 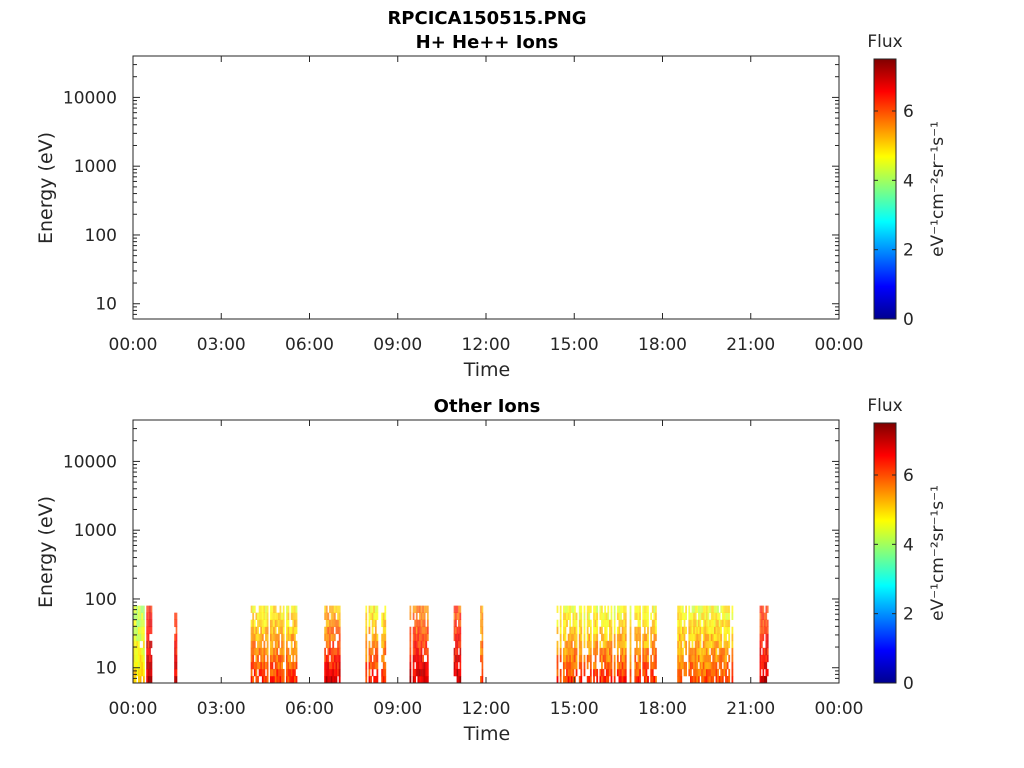 I want to click on colorbar-tick-label: 0, so click(x=908, y=684).